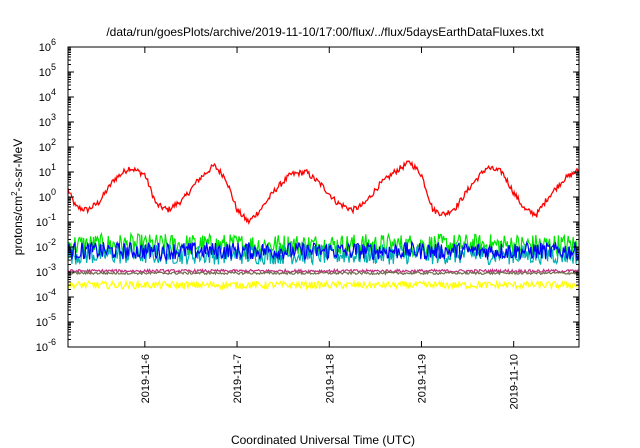  I want to click on y-tick-exp: -6, so click(52, 342).